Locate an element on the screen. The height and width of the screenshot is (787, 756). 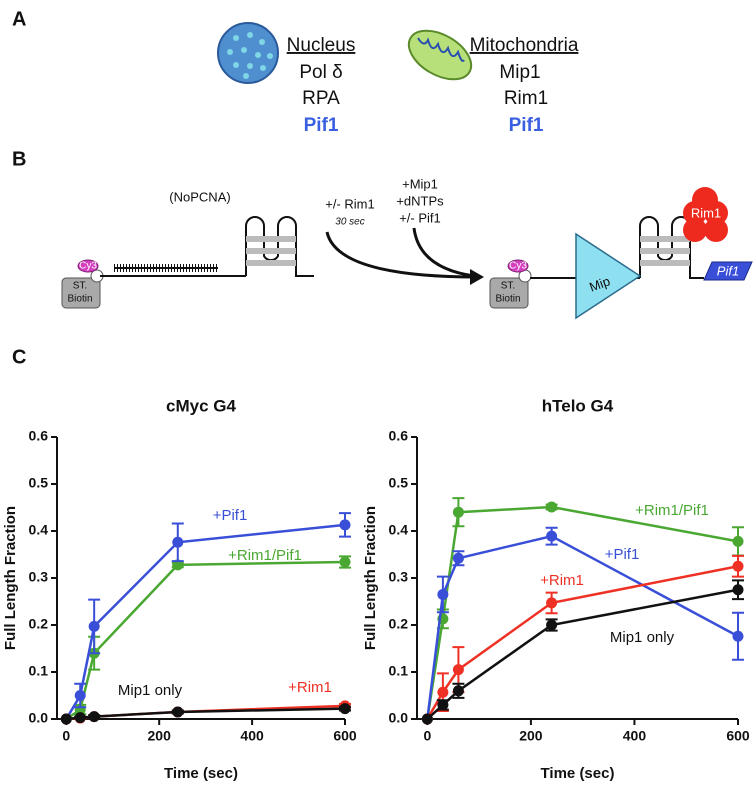
polymerase-label: Mip is located at coordinates (599, 283).